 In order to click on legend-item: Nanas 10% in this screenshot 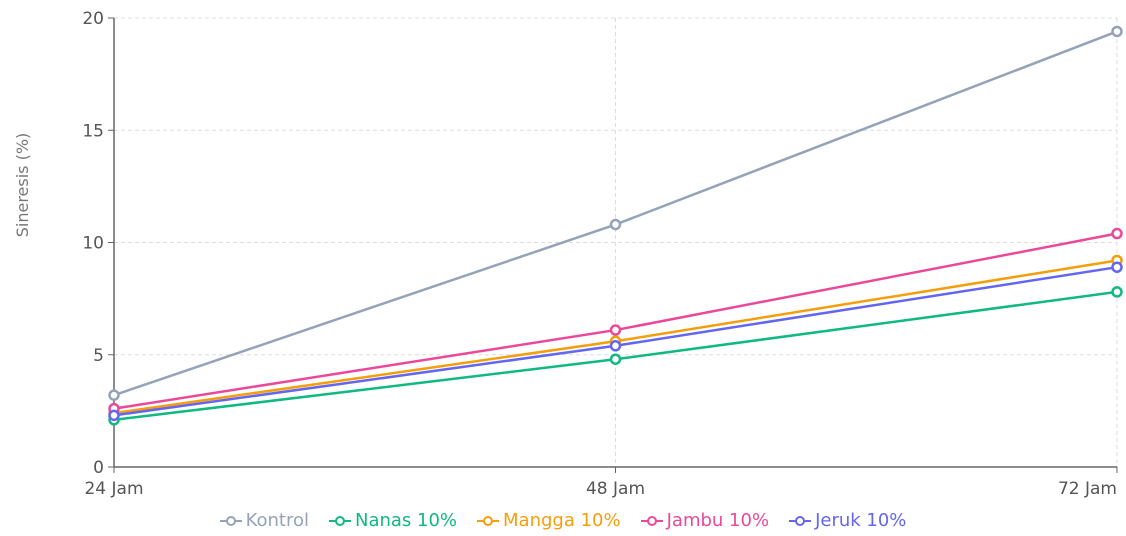, I will do `click(393, 520)`.